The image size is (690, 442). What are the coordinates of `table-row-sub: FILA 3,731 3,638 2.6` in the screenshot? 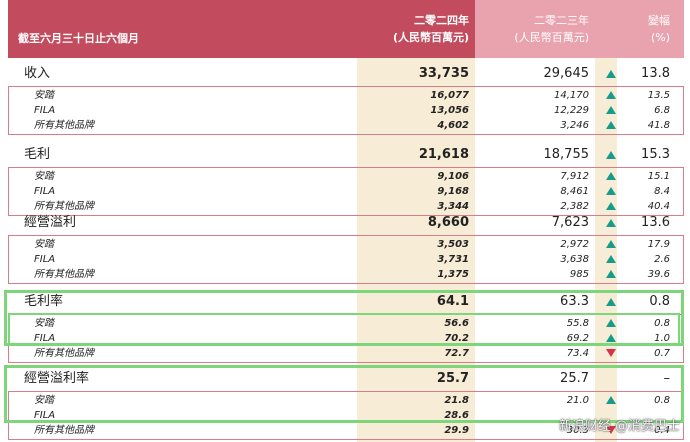 It's located at (345, 259).